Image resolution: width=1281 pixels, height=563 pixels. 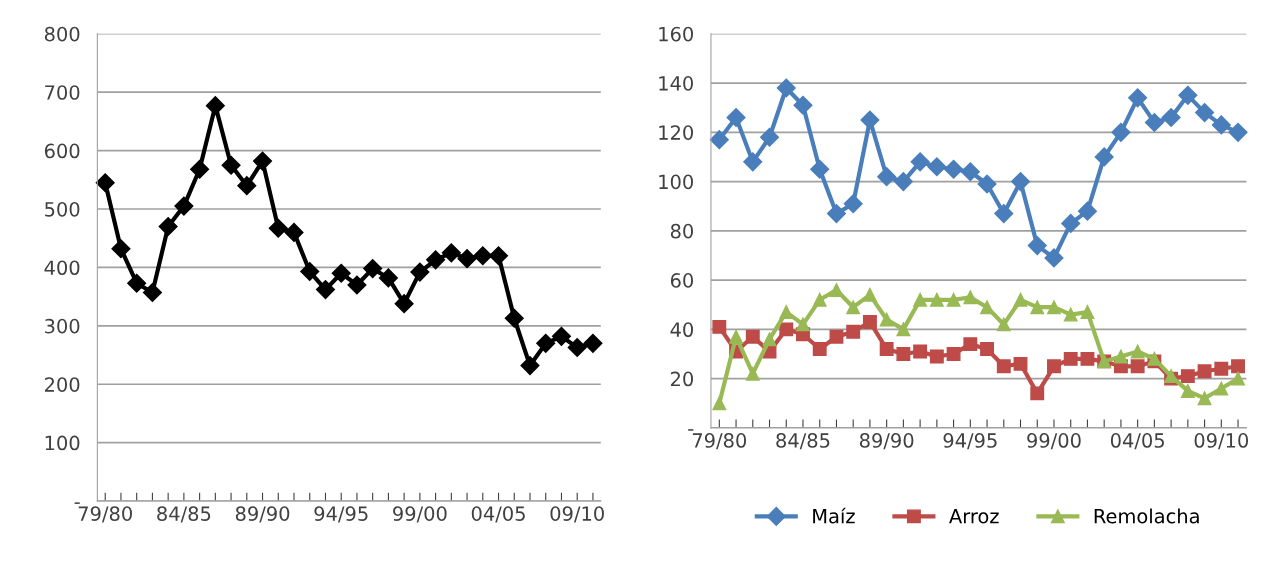 I want to click on legend-label: Remolacha, so click(x=1146, y=516).